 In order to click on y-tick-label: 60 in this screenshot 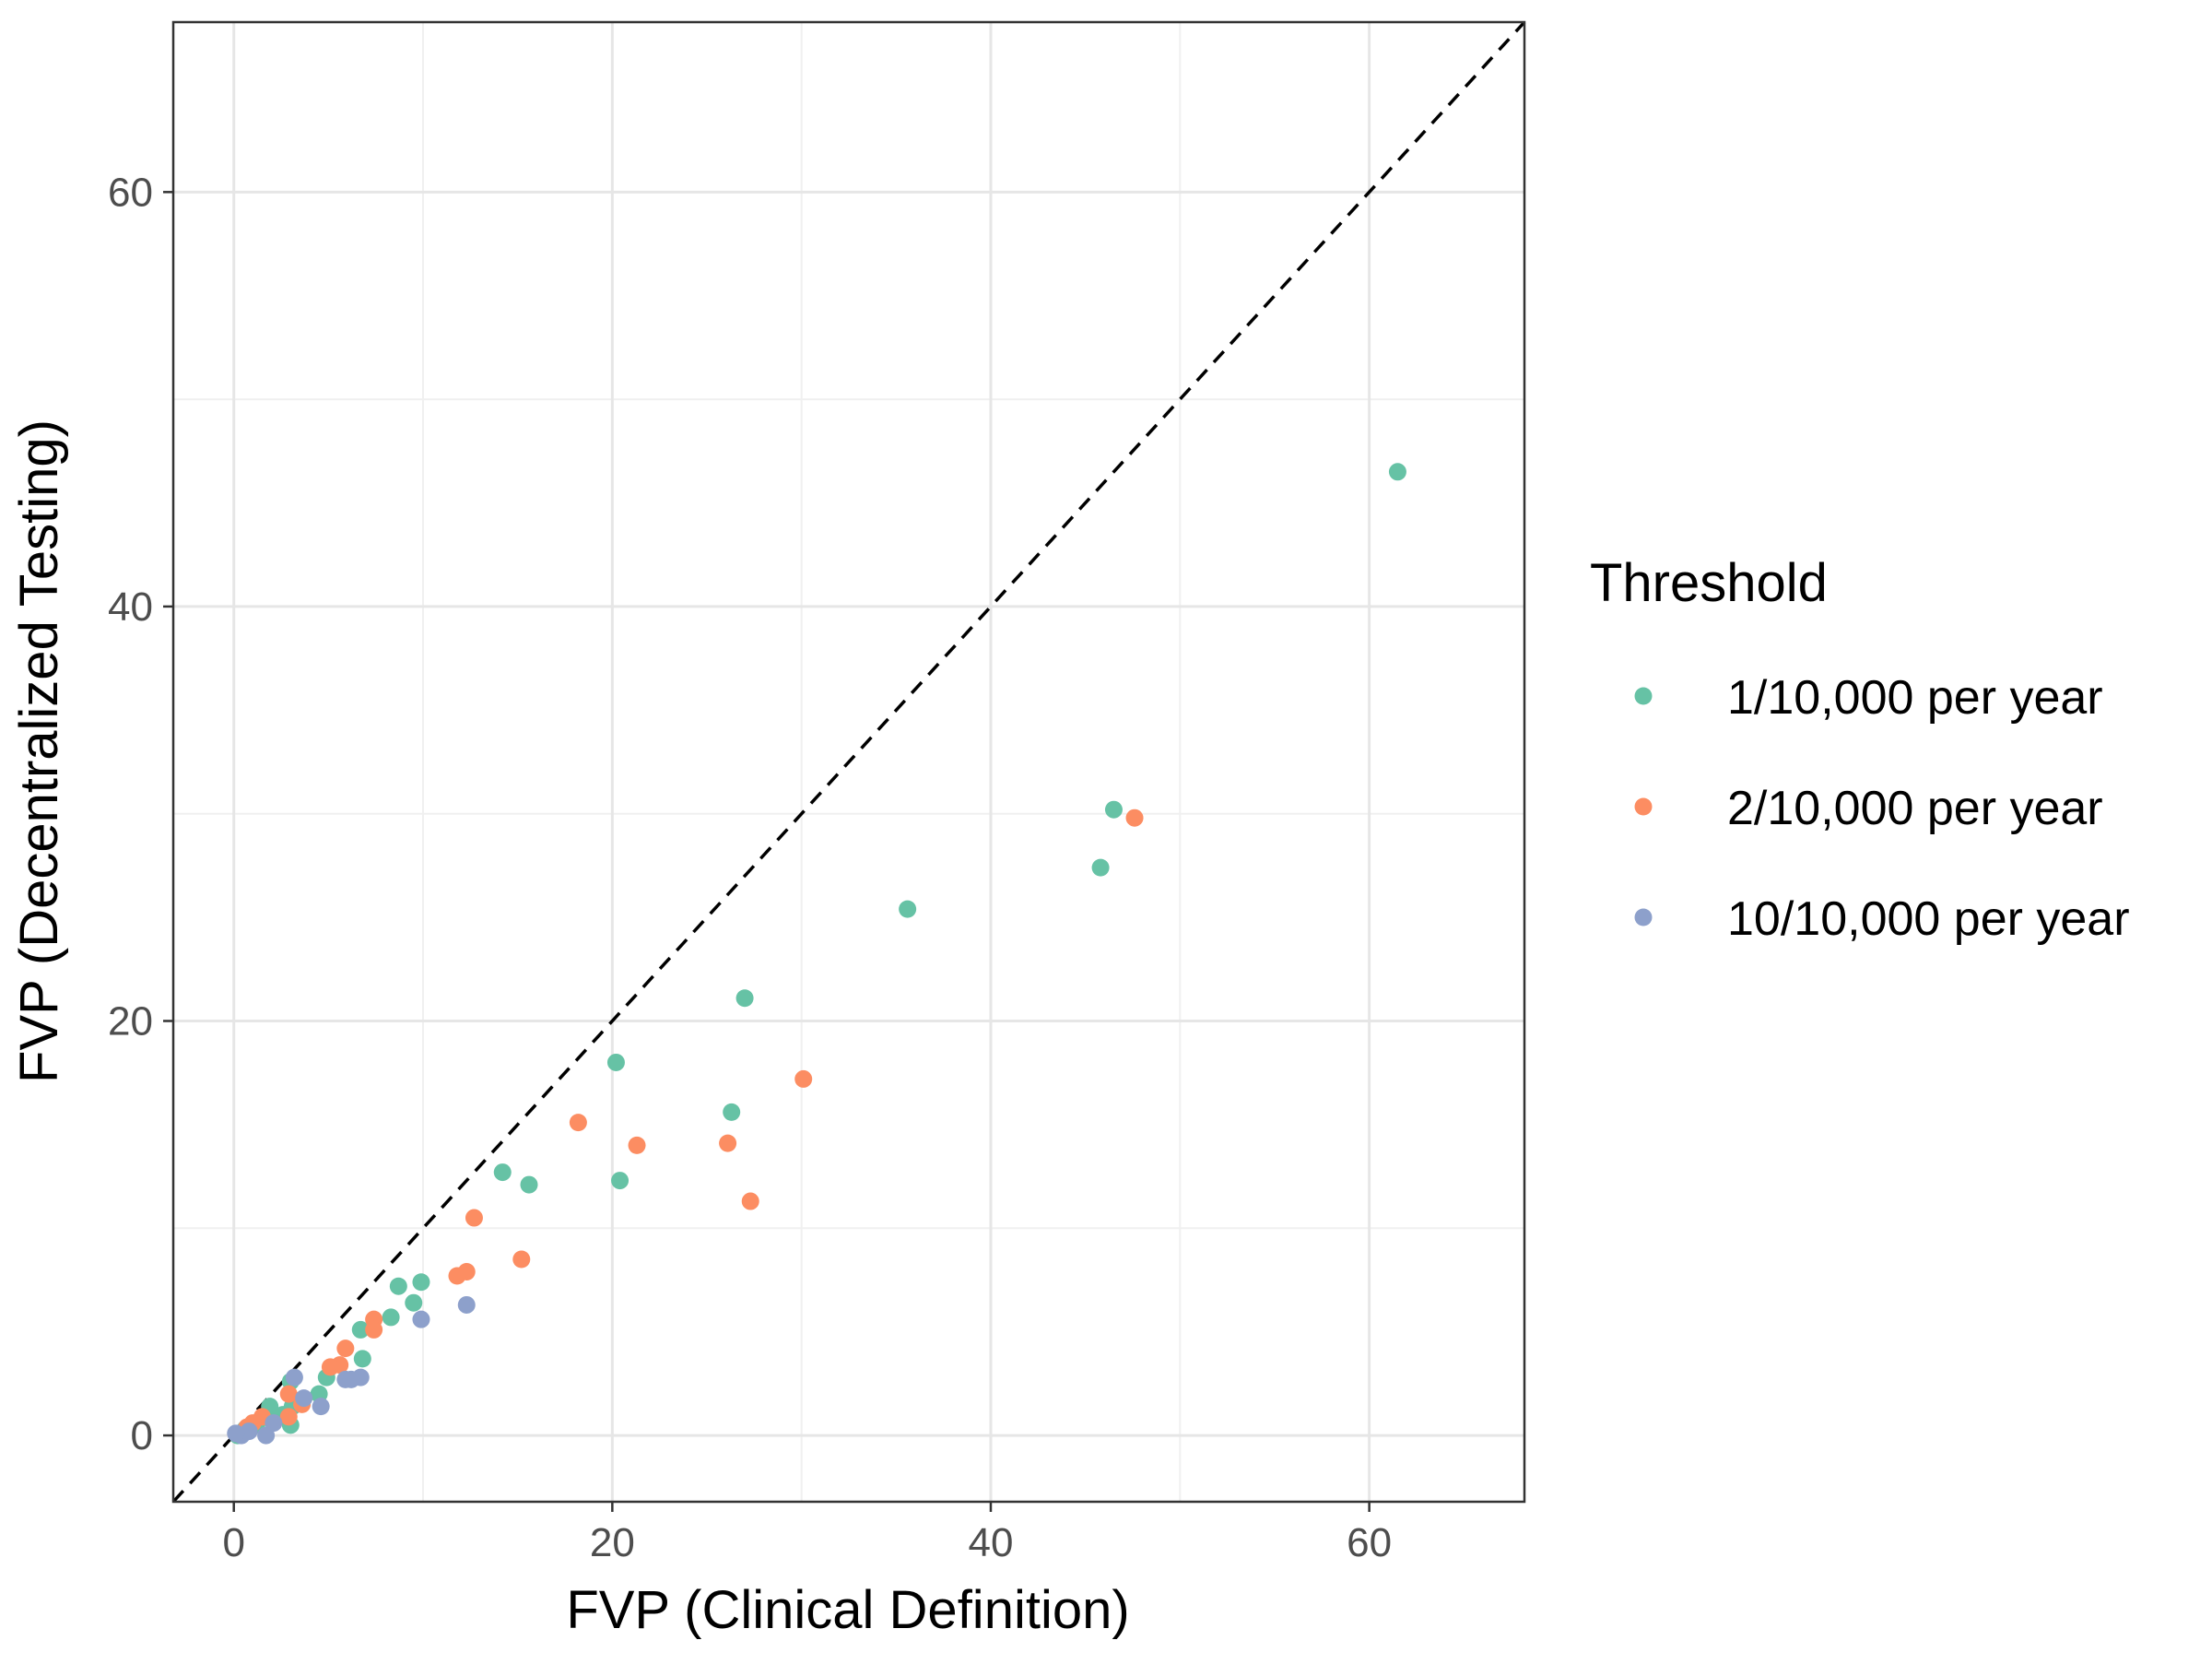, I will do `click(130, 192)`.